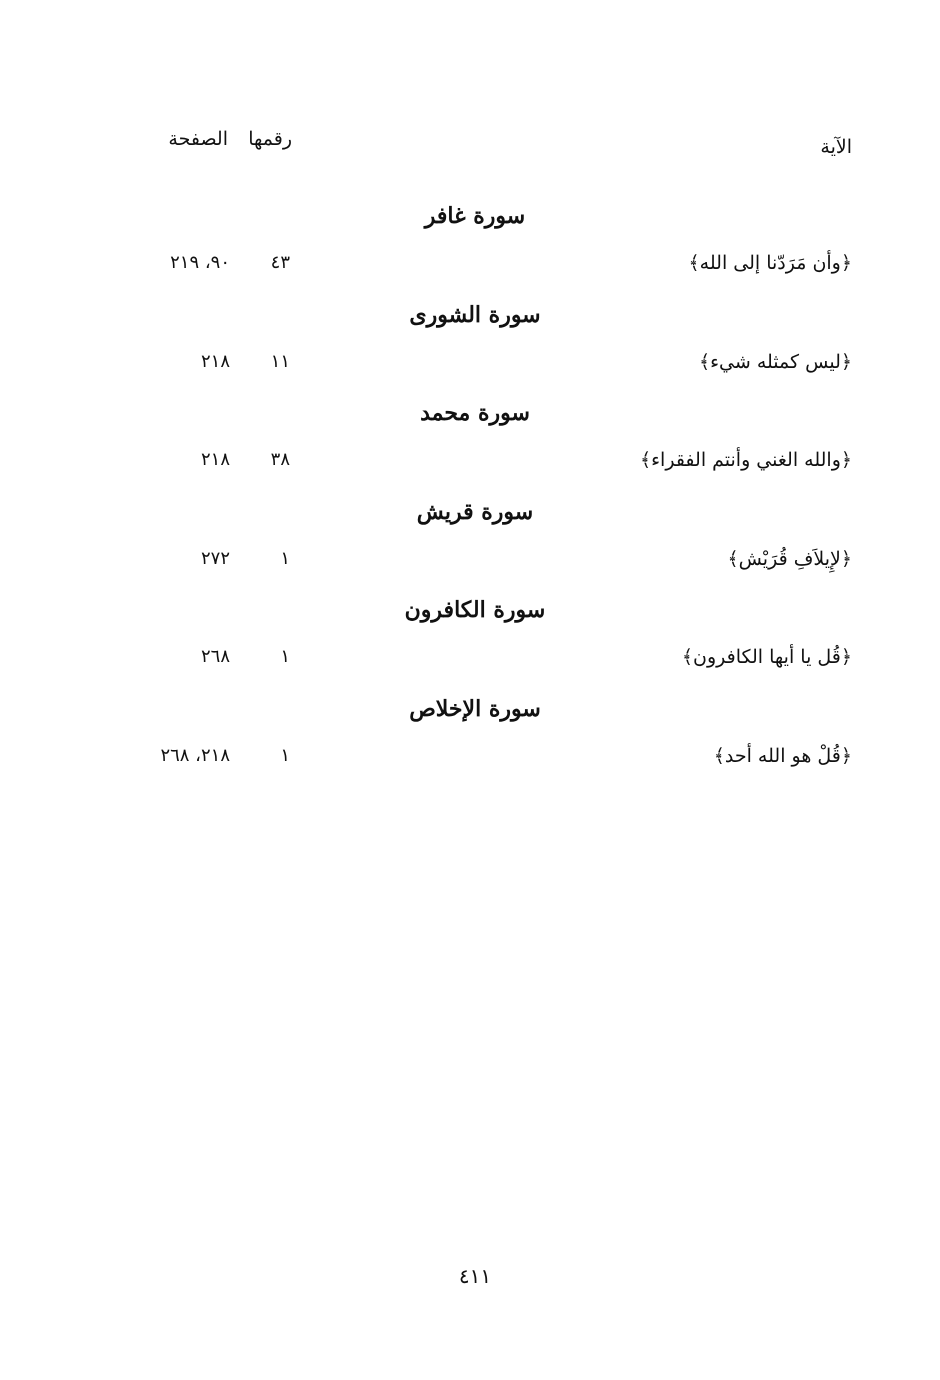 This screenshot has height=1380, width=940. What do you see at coordinates (836, 147) in the screenshot?
I see `header-verse: الآية` at bounding box center [836, 147].